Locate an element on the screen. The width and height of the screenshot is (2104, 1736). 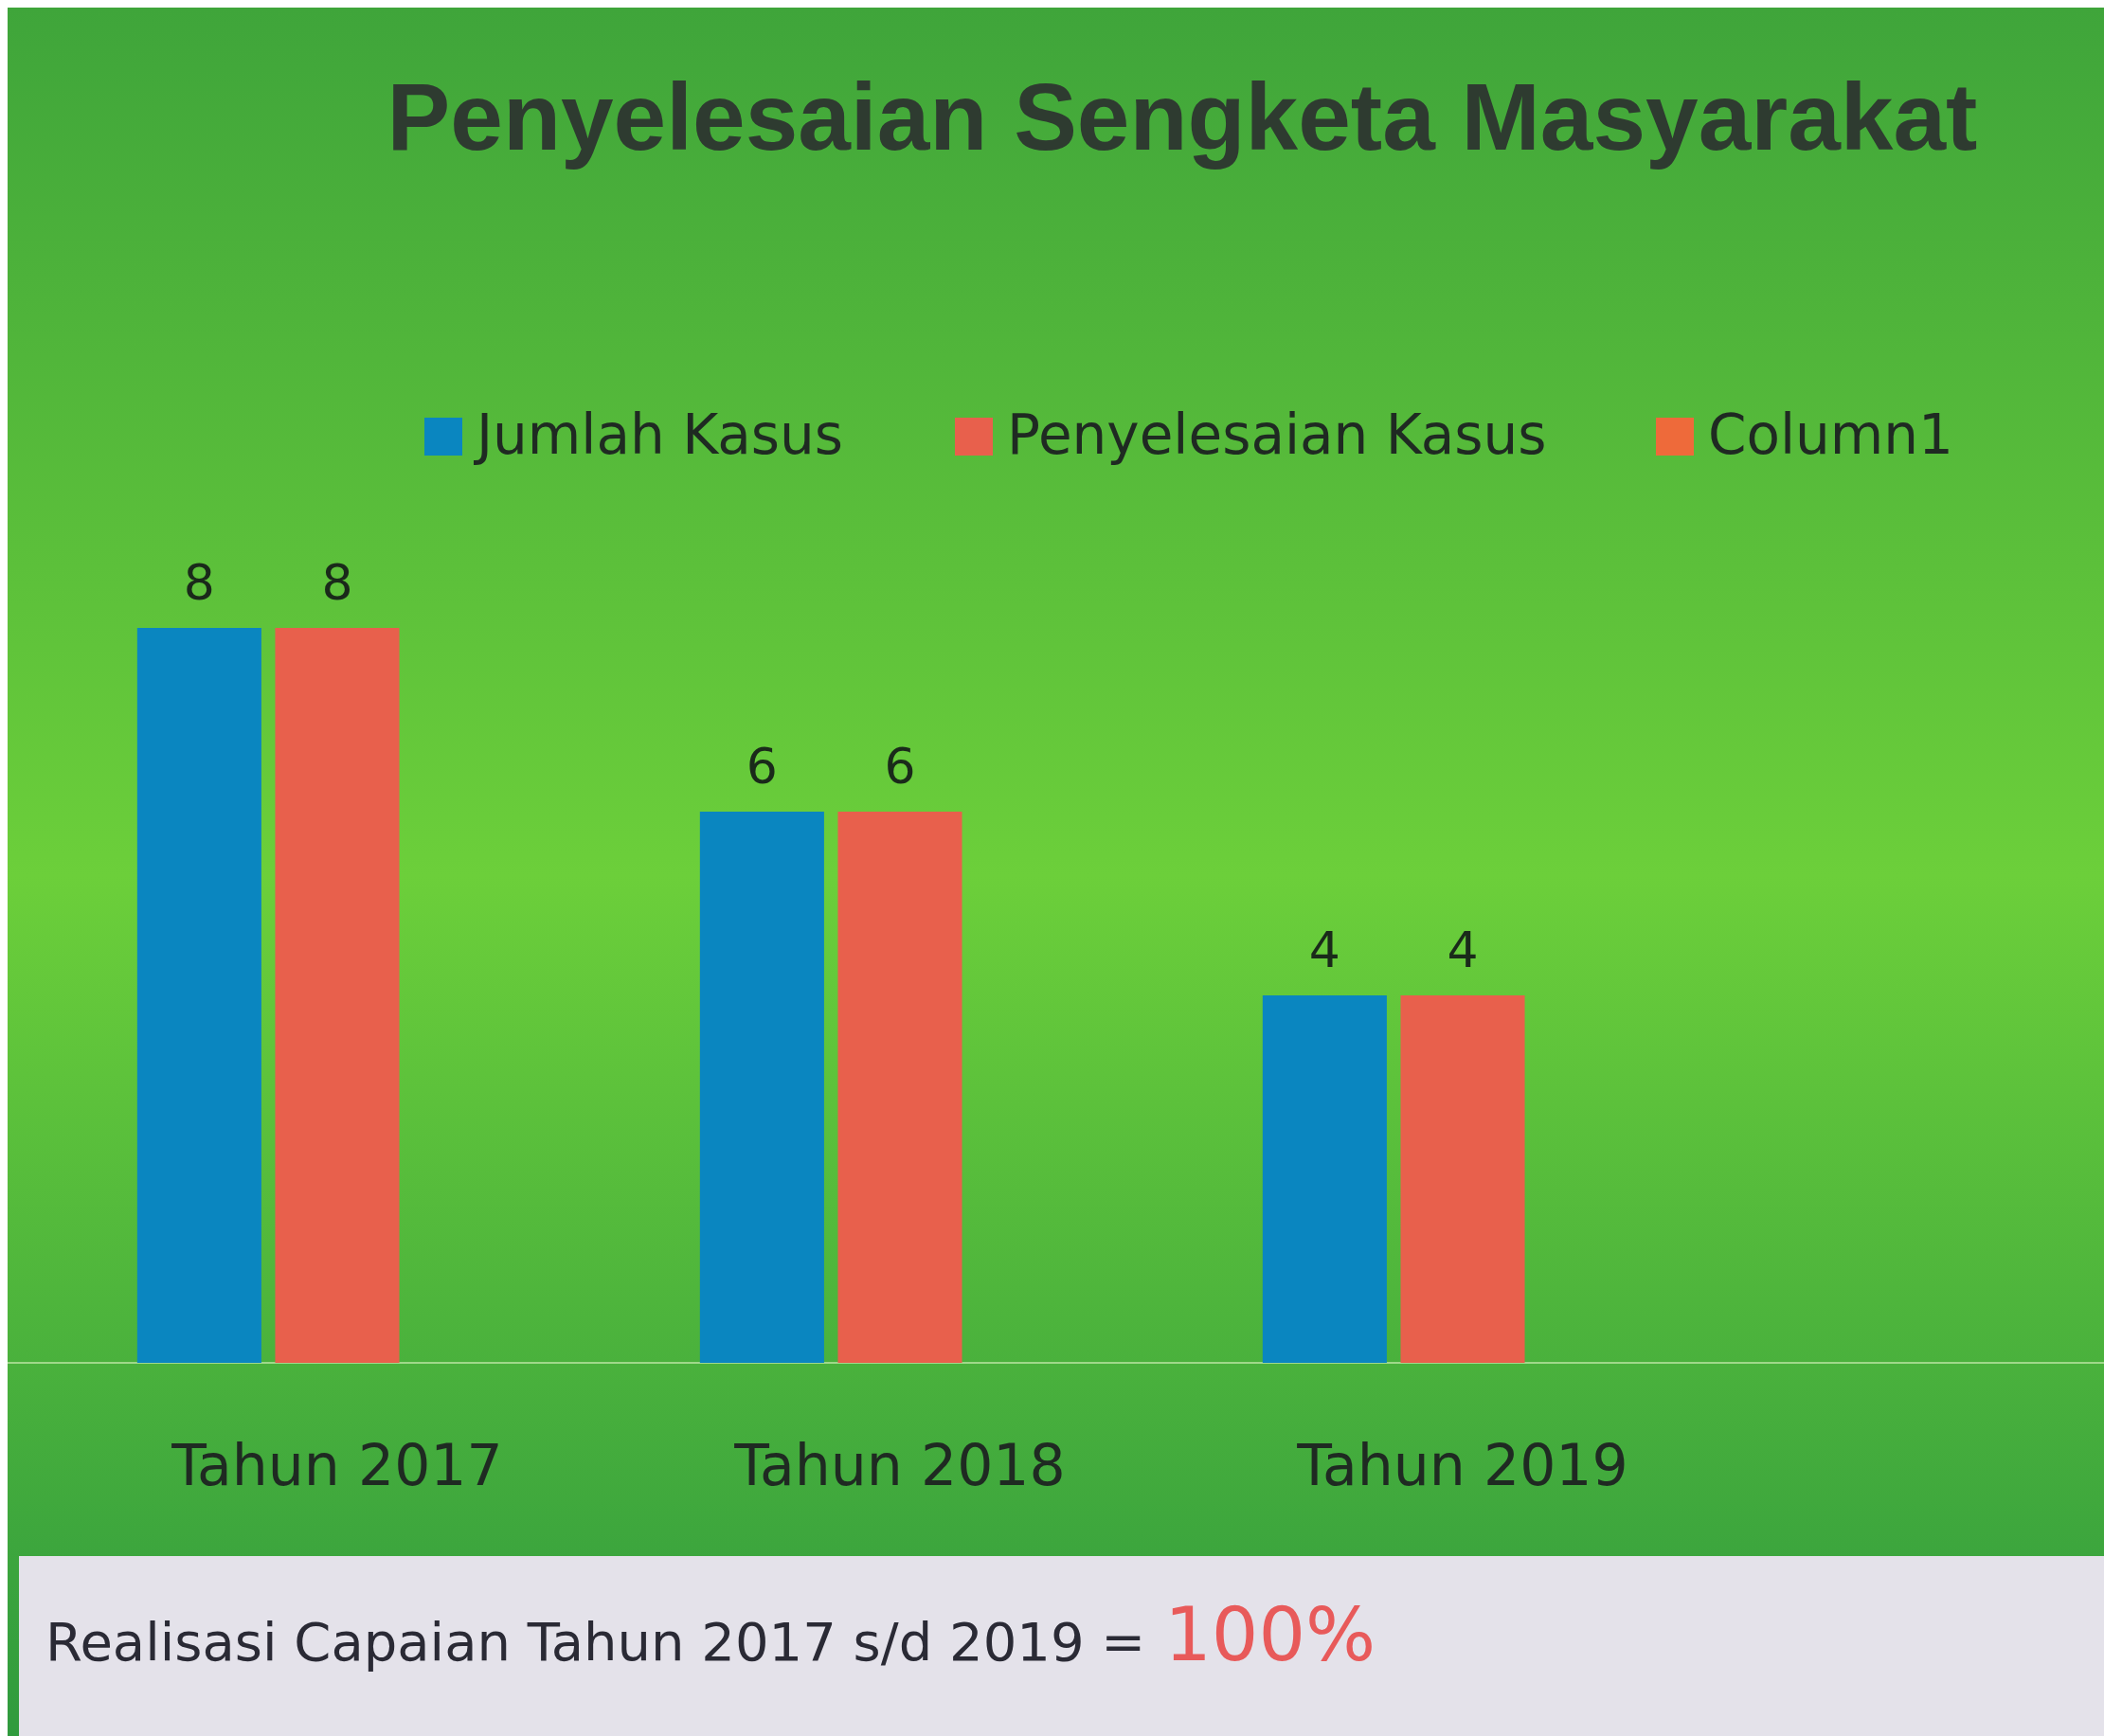
legend-label: Jumlah Kasus is located at coordinates (658, 435).